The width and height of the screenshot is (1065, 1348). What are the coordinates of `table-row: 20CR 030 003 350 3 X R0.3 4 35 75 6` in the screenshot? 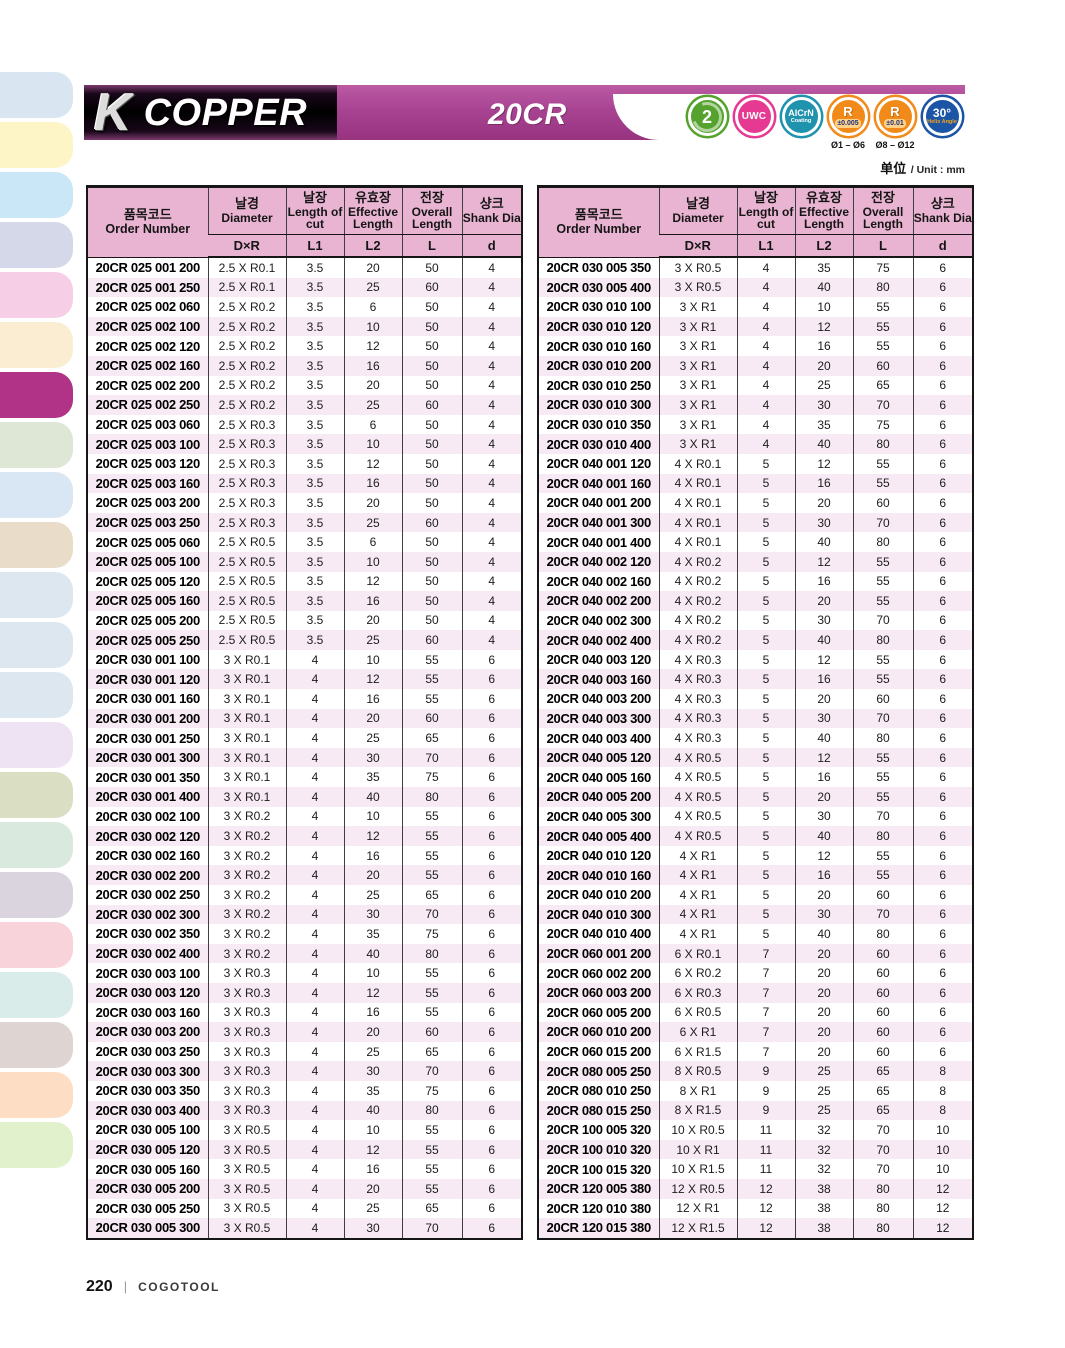 It's located at (304, 1090).